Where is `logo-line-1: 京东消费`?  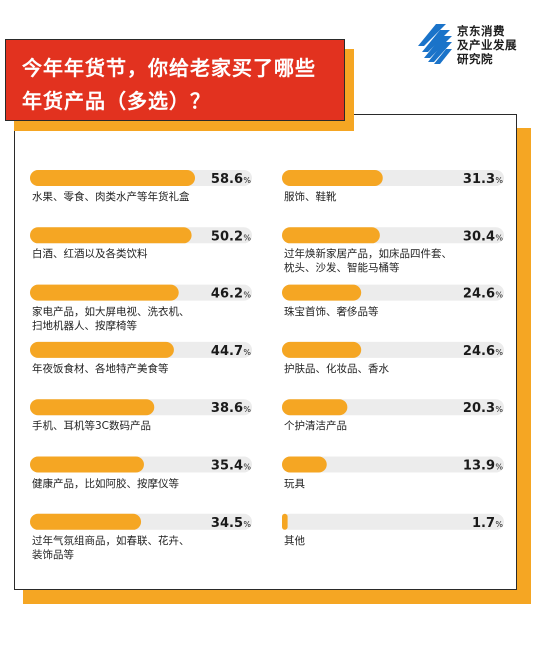
logo-line-1: 京东消费 is located at coordinates (481, 31).